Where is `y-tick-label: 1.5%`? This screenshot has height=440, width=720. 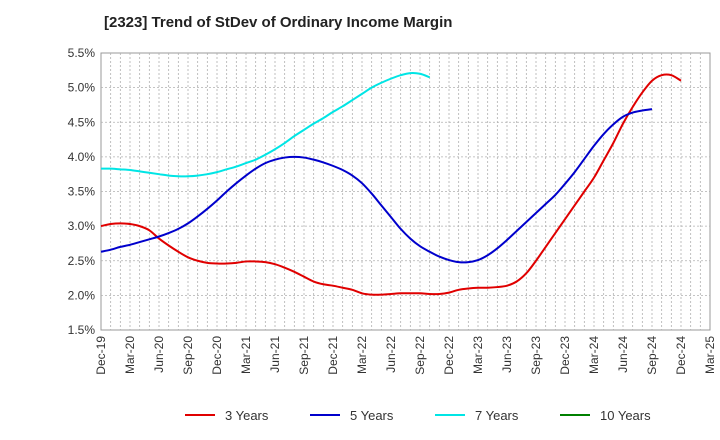 y-tick-label: 1.5% is located at coordinates (82, 330).